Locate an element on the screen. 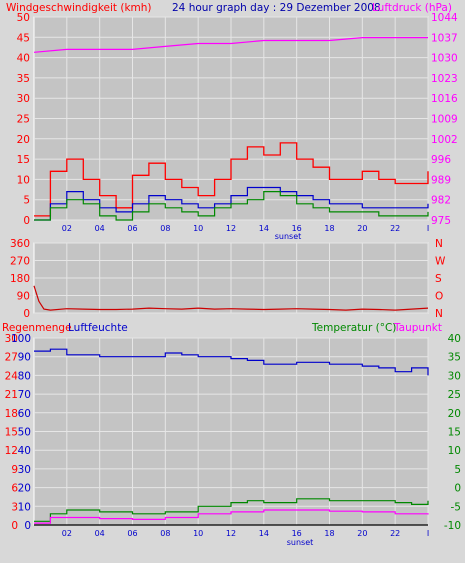 Image resolution: width=465 pixels, height=563 pixels. pressure-tick-label: 1009 is located at coordinates (444, 120).